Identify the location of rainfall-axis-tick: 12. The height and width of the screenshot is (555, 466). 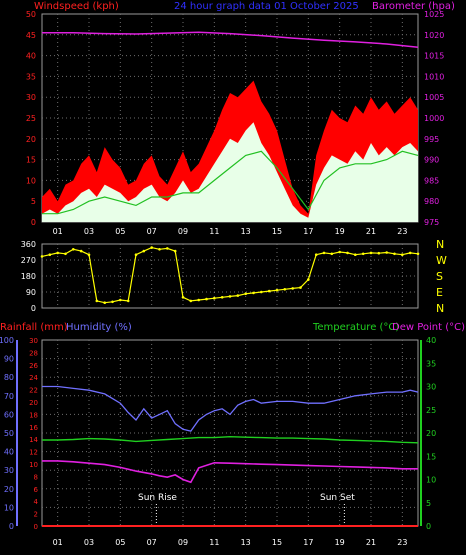
(33, 453).